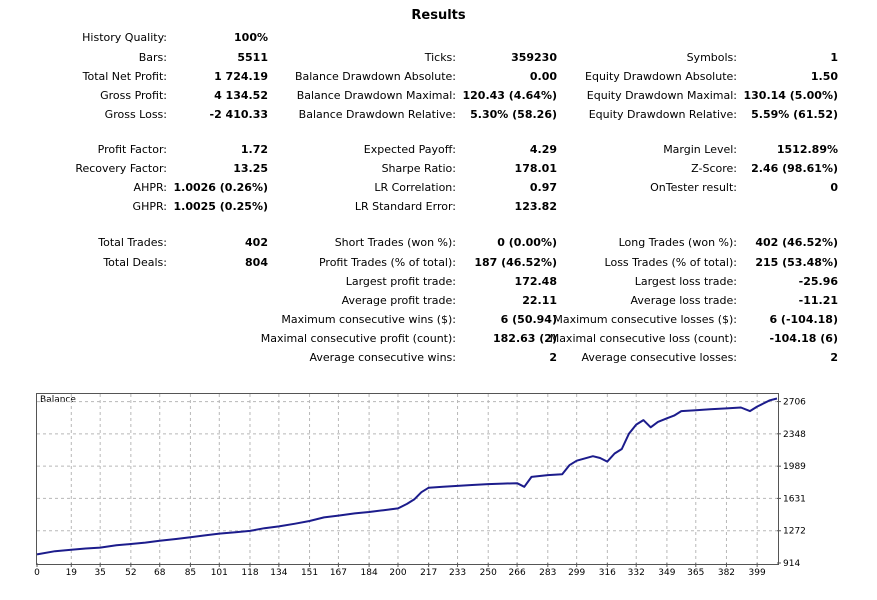 Image resolution: width=877 pixels, height=600 pixels. What do you see at coordinates (791, 95) in the screenshot?
I see `stat-value: 130.14 (5.00%)` at bounding box center [791, 95].